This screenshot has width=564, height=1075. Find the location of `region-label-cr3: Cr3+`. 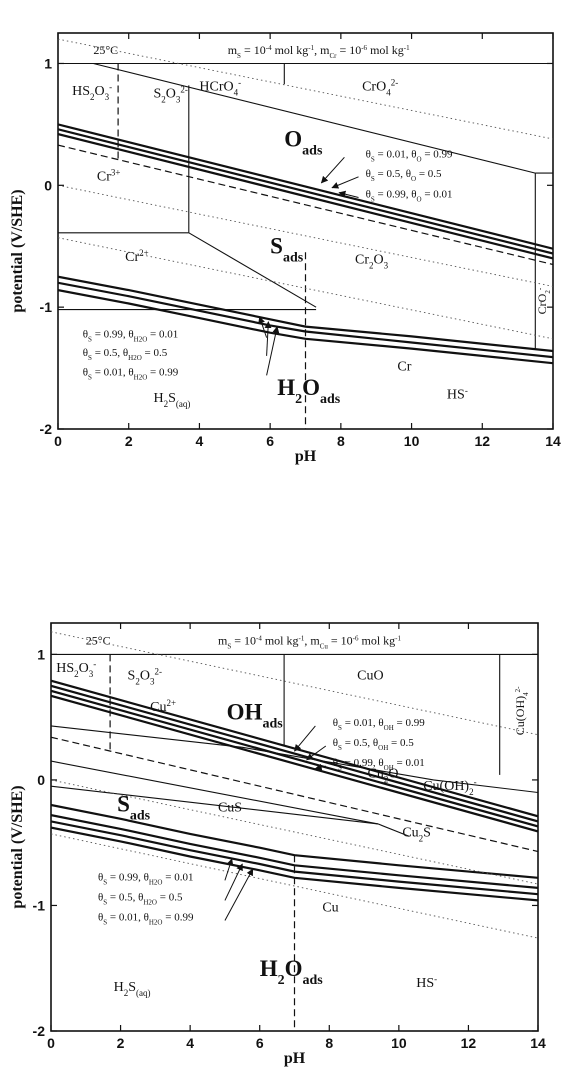

region-label-cr3: Cr3+ is located at coordinates (109, 175).